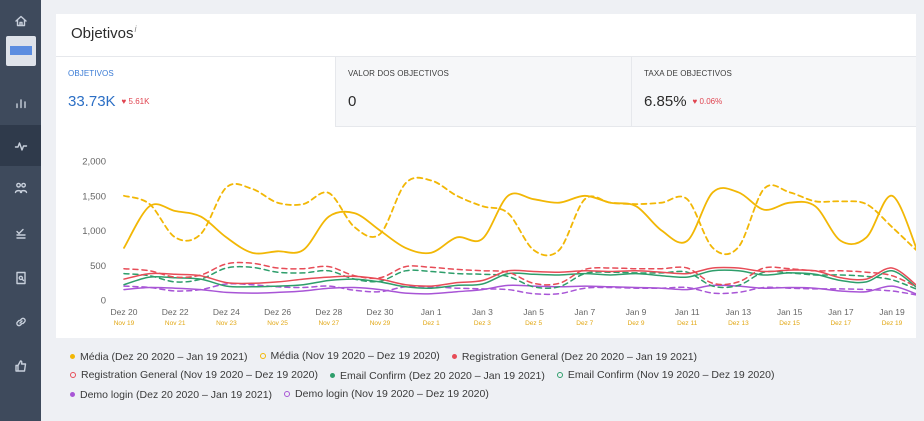  Describe the element at coordinates (431, 312) in the screenshot. I see `x-tick-label: Jan 1` at that location.